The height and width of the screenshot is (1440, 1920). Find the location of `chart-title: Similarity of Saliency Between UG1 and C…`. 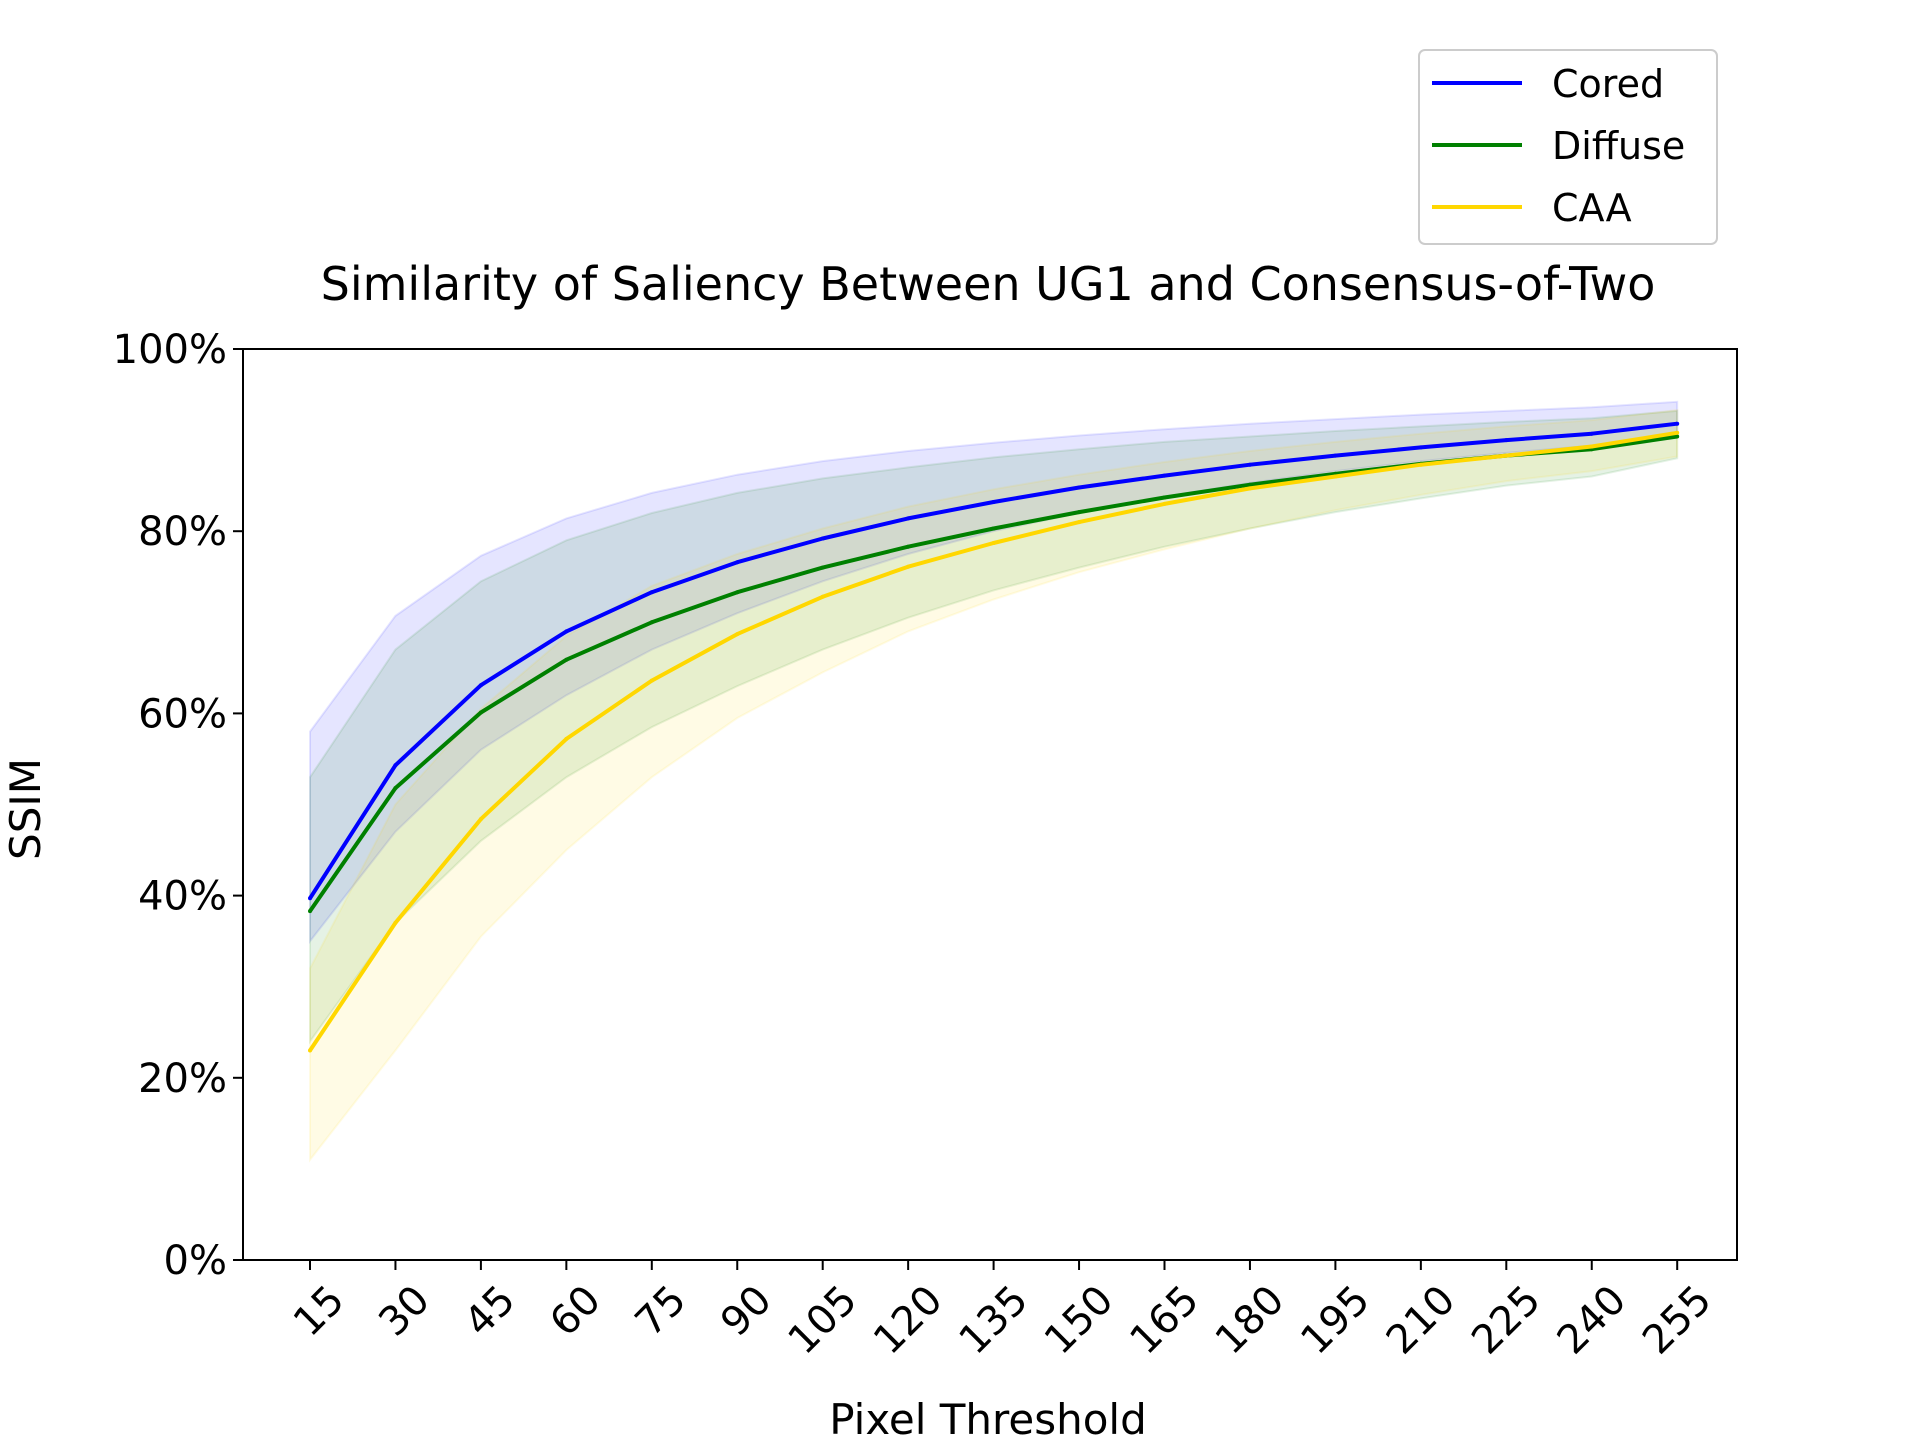

chart-title: Similarity of Saliency Between UG1 and C… is located at coordinates (988, 284).